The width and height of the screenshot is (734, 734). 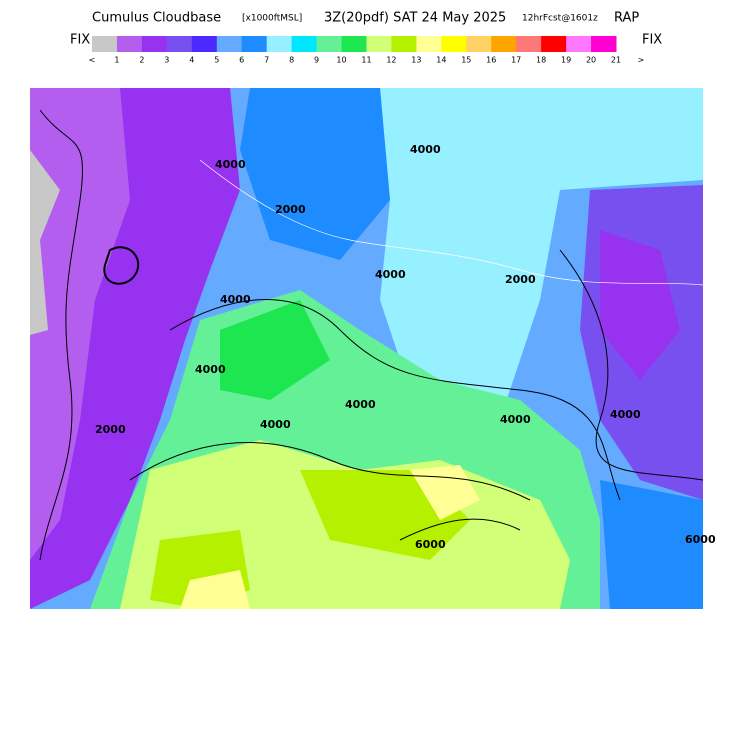 What do you see at coordinates (591, 60) in the screenshot?
I see `color-bar-tick: 20` at bounding box center [591, 60].